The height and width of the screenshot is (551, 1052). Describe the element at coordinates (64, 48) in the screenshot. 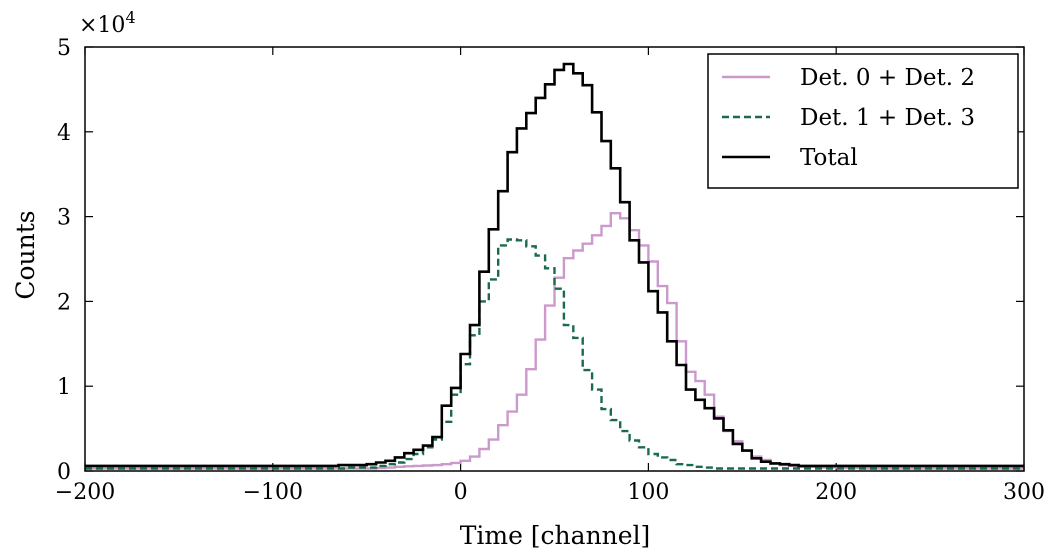

I see `y-tick-label: 5` at that location.